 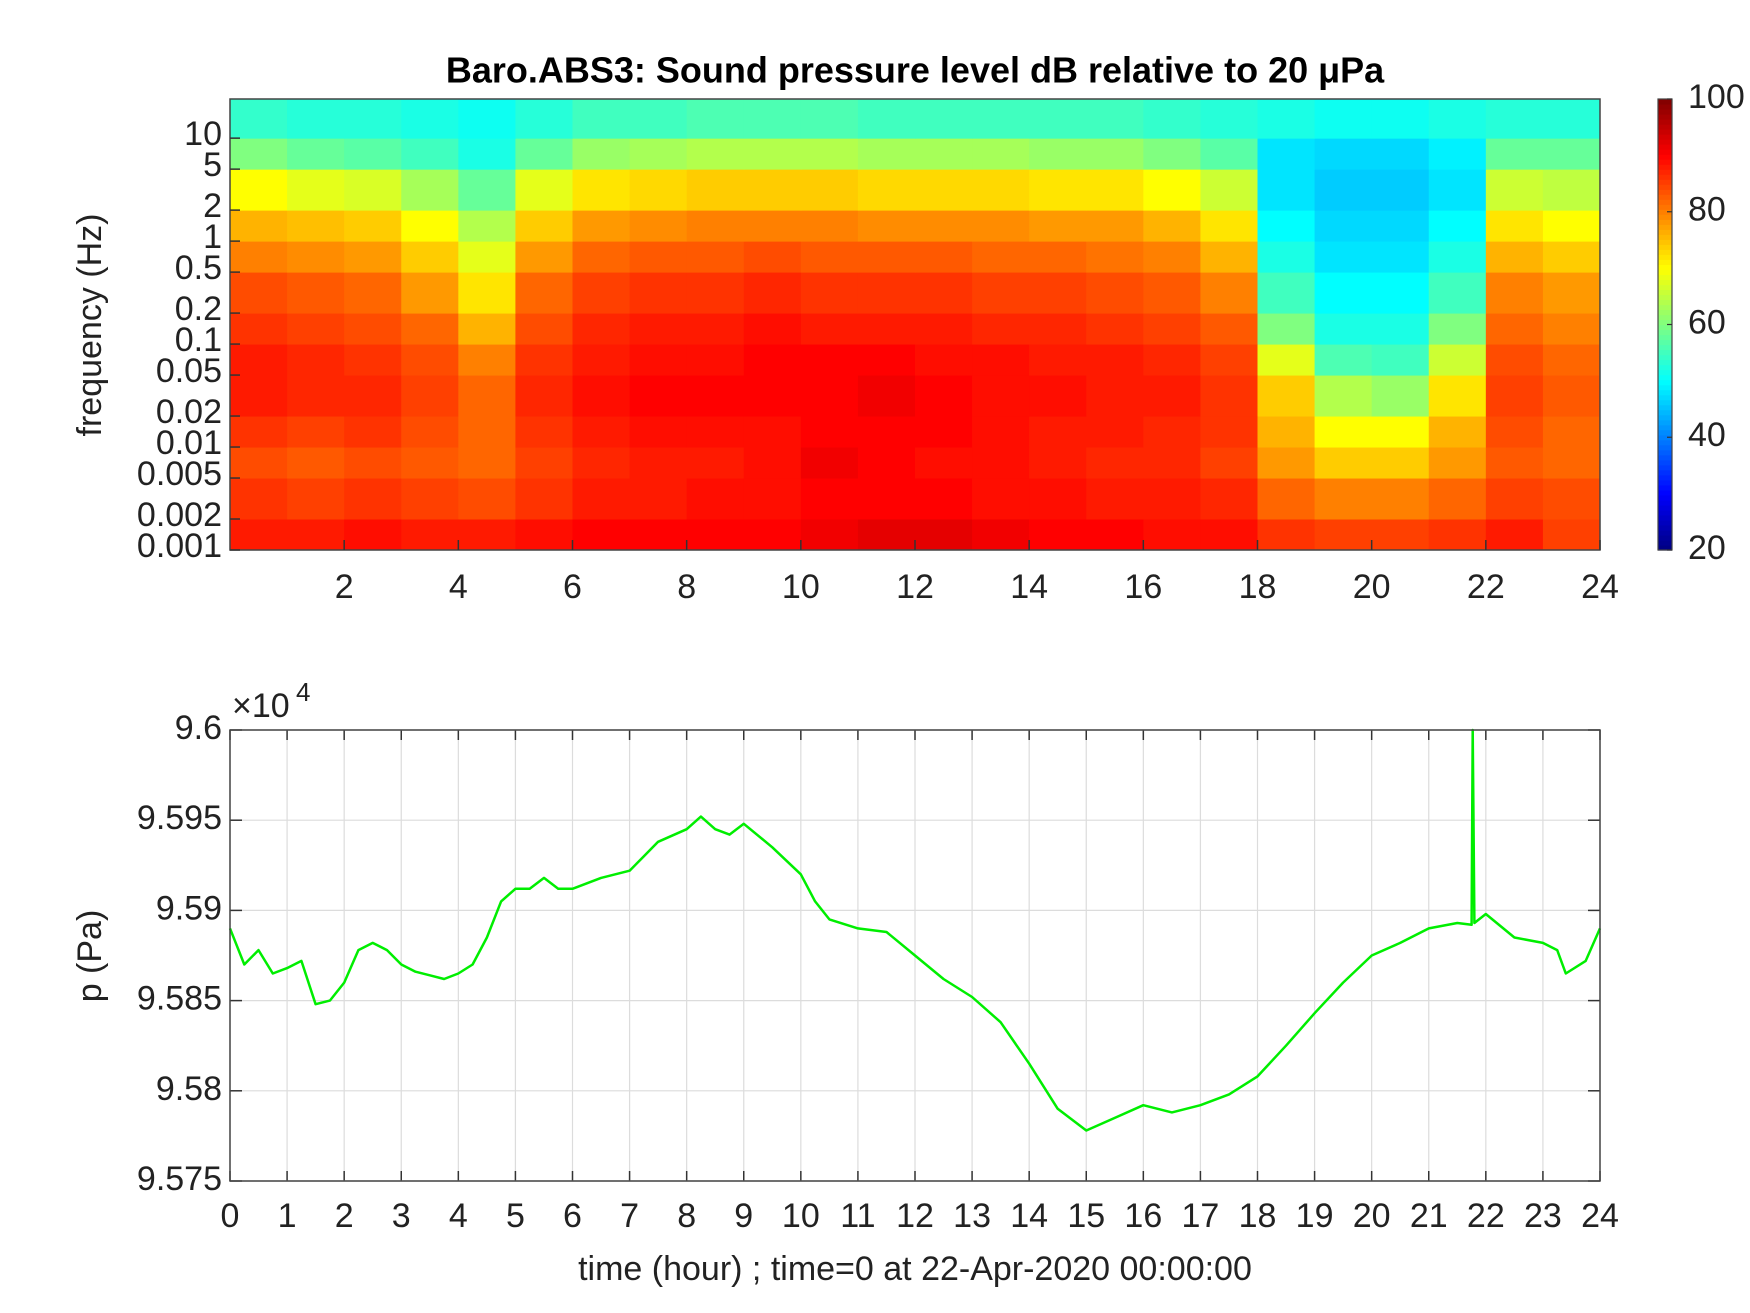 I want to click on x-tick-label: 11, so click(x=857, y=1216).